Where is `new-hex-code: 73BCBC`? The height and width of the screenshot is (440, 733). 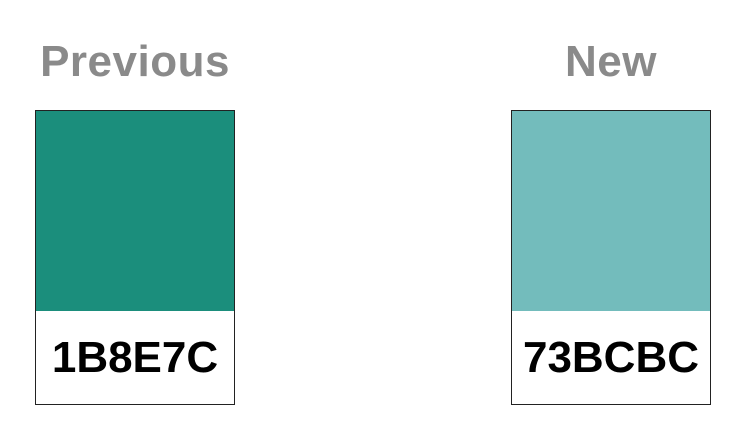 new-hex-code: 73BCBC is located at coordinates (611, 357).